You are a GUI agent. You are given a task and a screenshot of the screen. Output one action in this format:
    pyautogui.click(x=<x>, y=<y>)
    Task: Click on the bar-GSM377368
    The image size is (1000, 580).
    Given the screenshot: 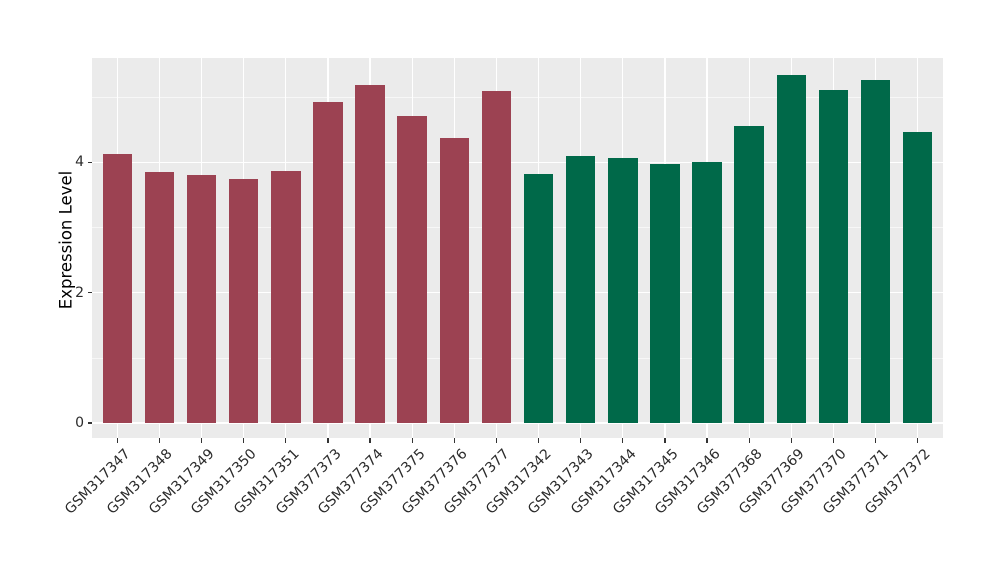 What is the action you would take?
    pyautogui.click(x=749, y=274)
    